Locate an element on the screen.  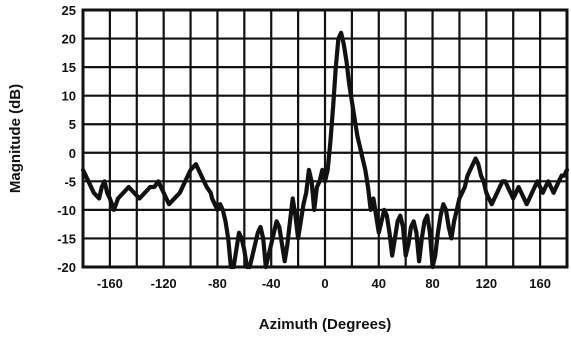
x-tick-label: 0 is located at coordinates (324, 283).